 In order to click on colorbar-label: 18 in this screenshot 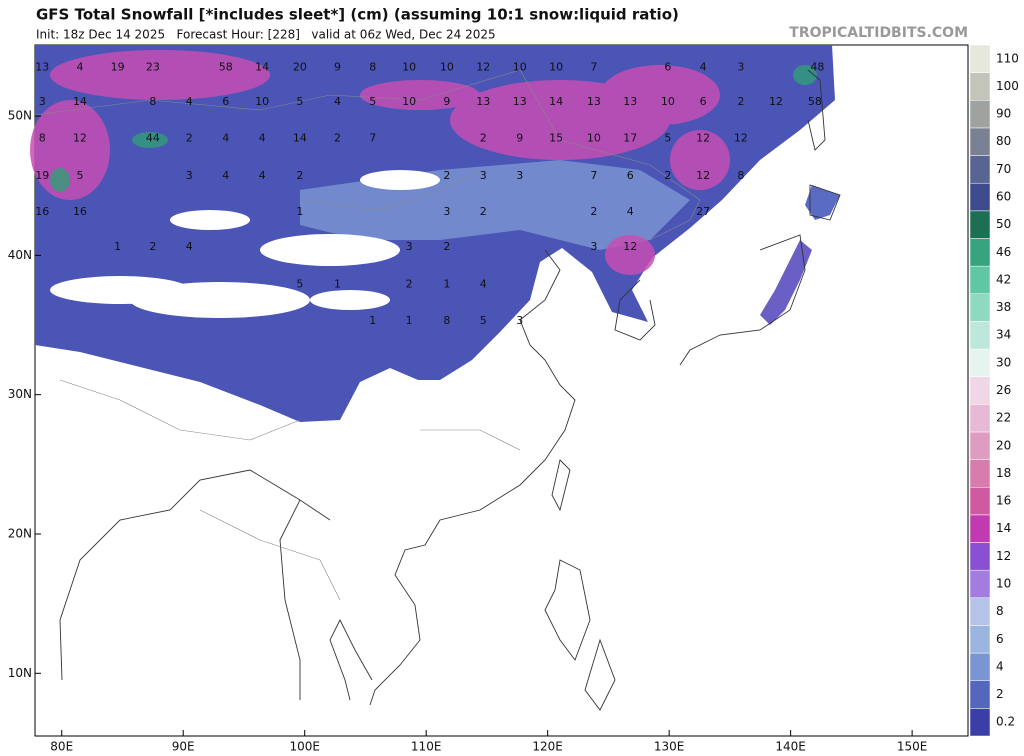, I will do `click(1003, 473)`.